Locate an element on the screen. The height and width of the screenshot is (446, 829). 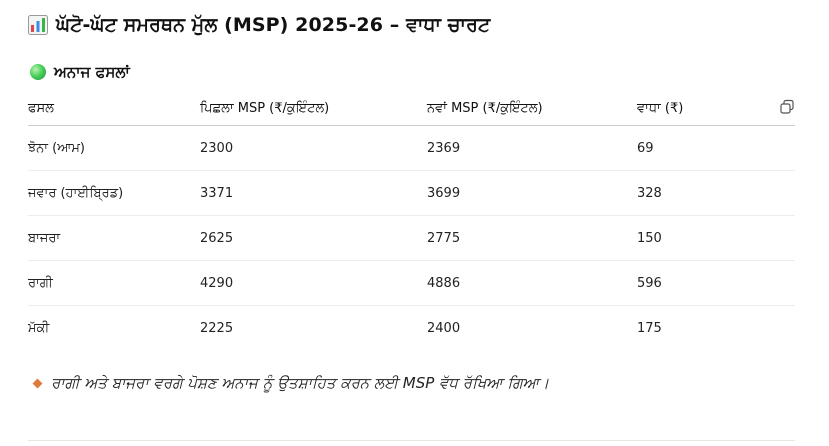
cell-previous-msp: 4290 is located at coordinates (313, 283).